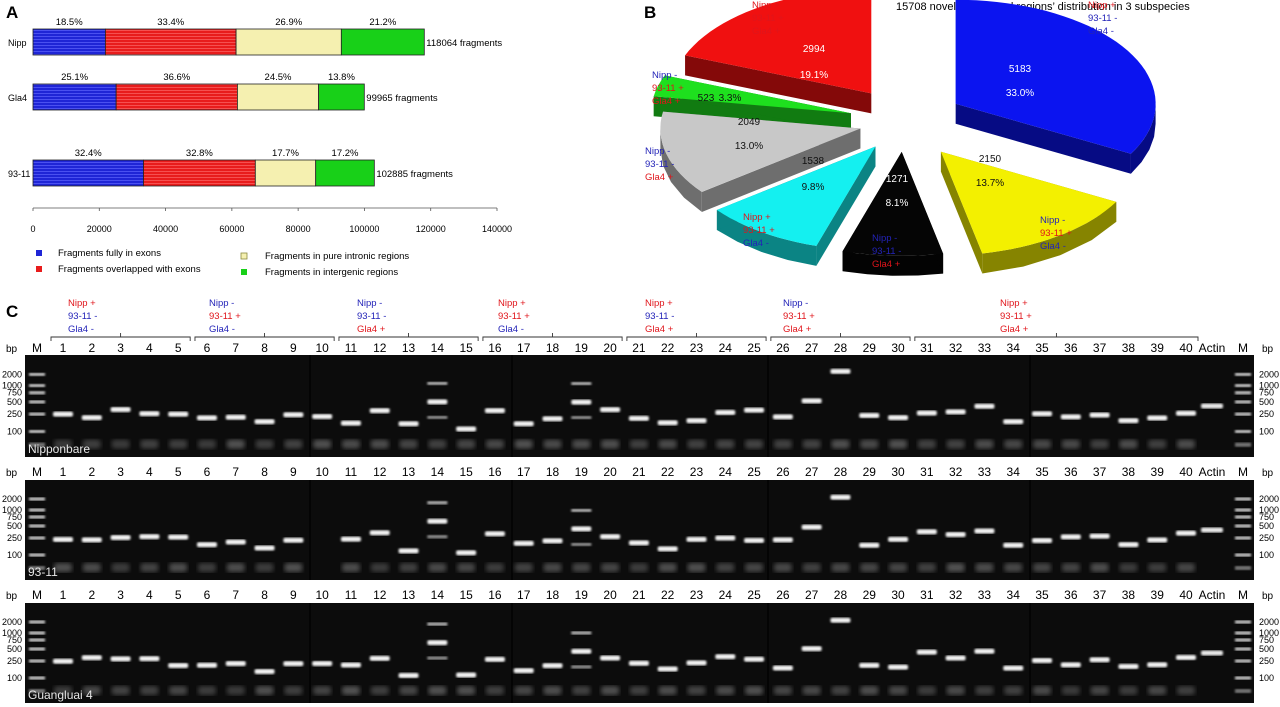 The height and width of the screenshot is (707, 1280). What do you see at coordinates (149, 595) in the screenshot?
I see `lane-number: 4` at bounding box center [149, 595].